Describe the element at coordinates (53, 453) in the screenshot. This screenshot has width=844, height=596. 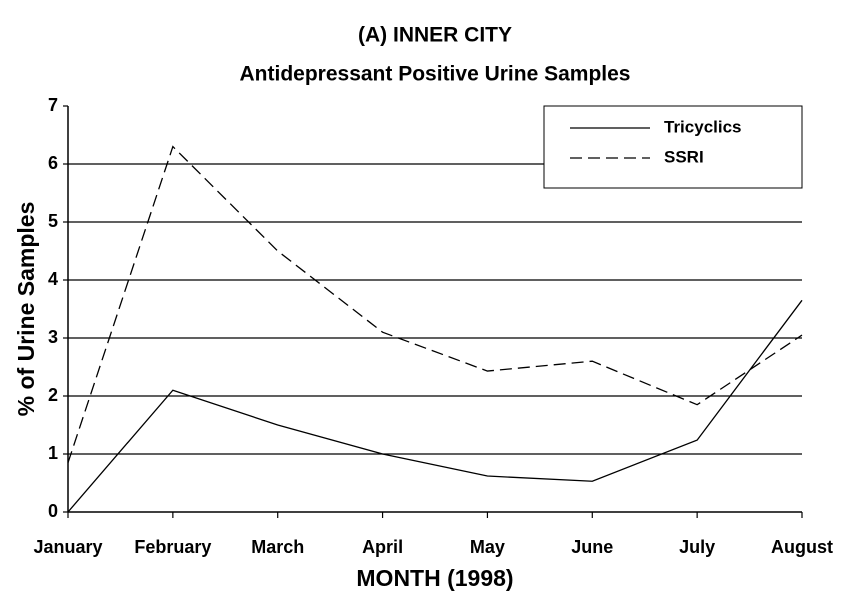
I see `y-tick-label: 1` at that location.